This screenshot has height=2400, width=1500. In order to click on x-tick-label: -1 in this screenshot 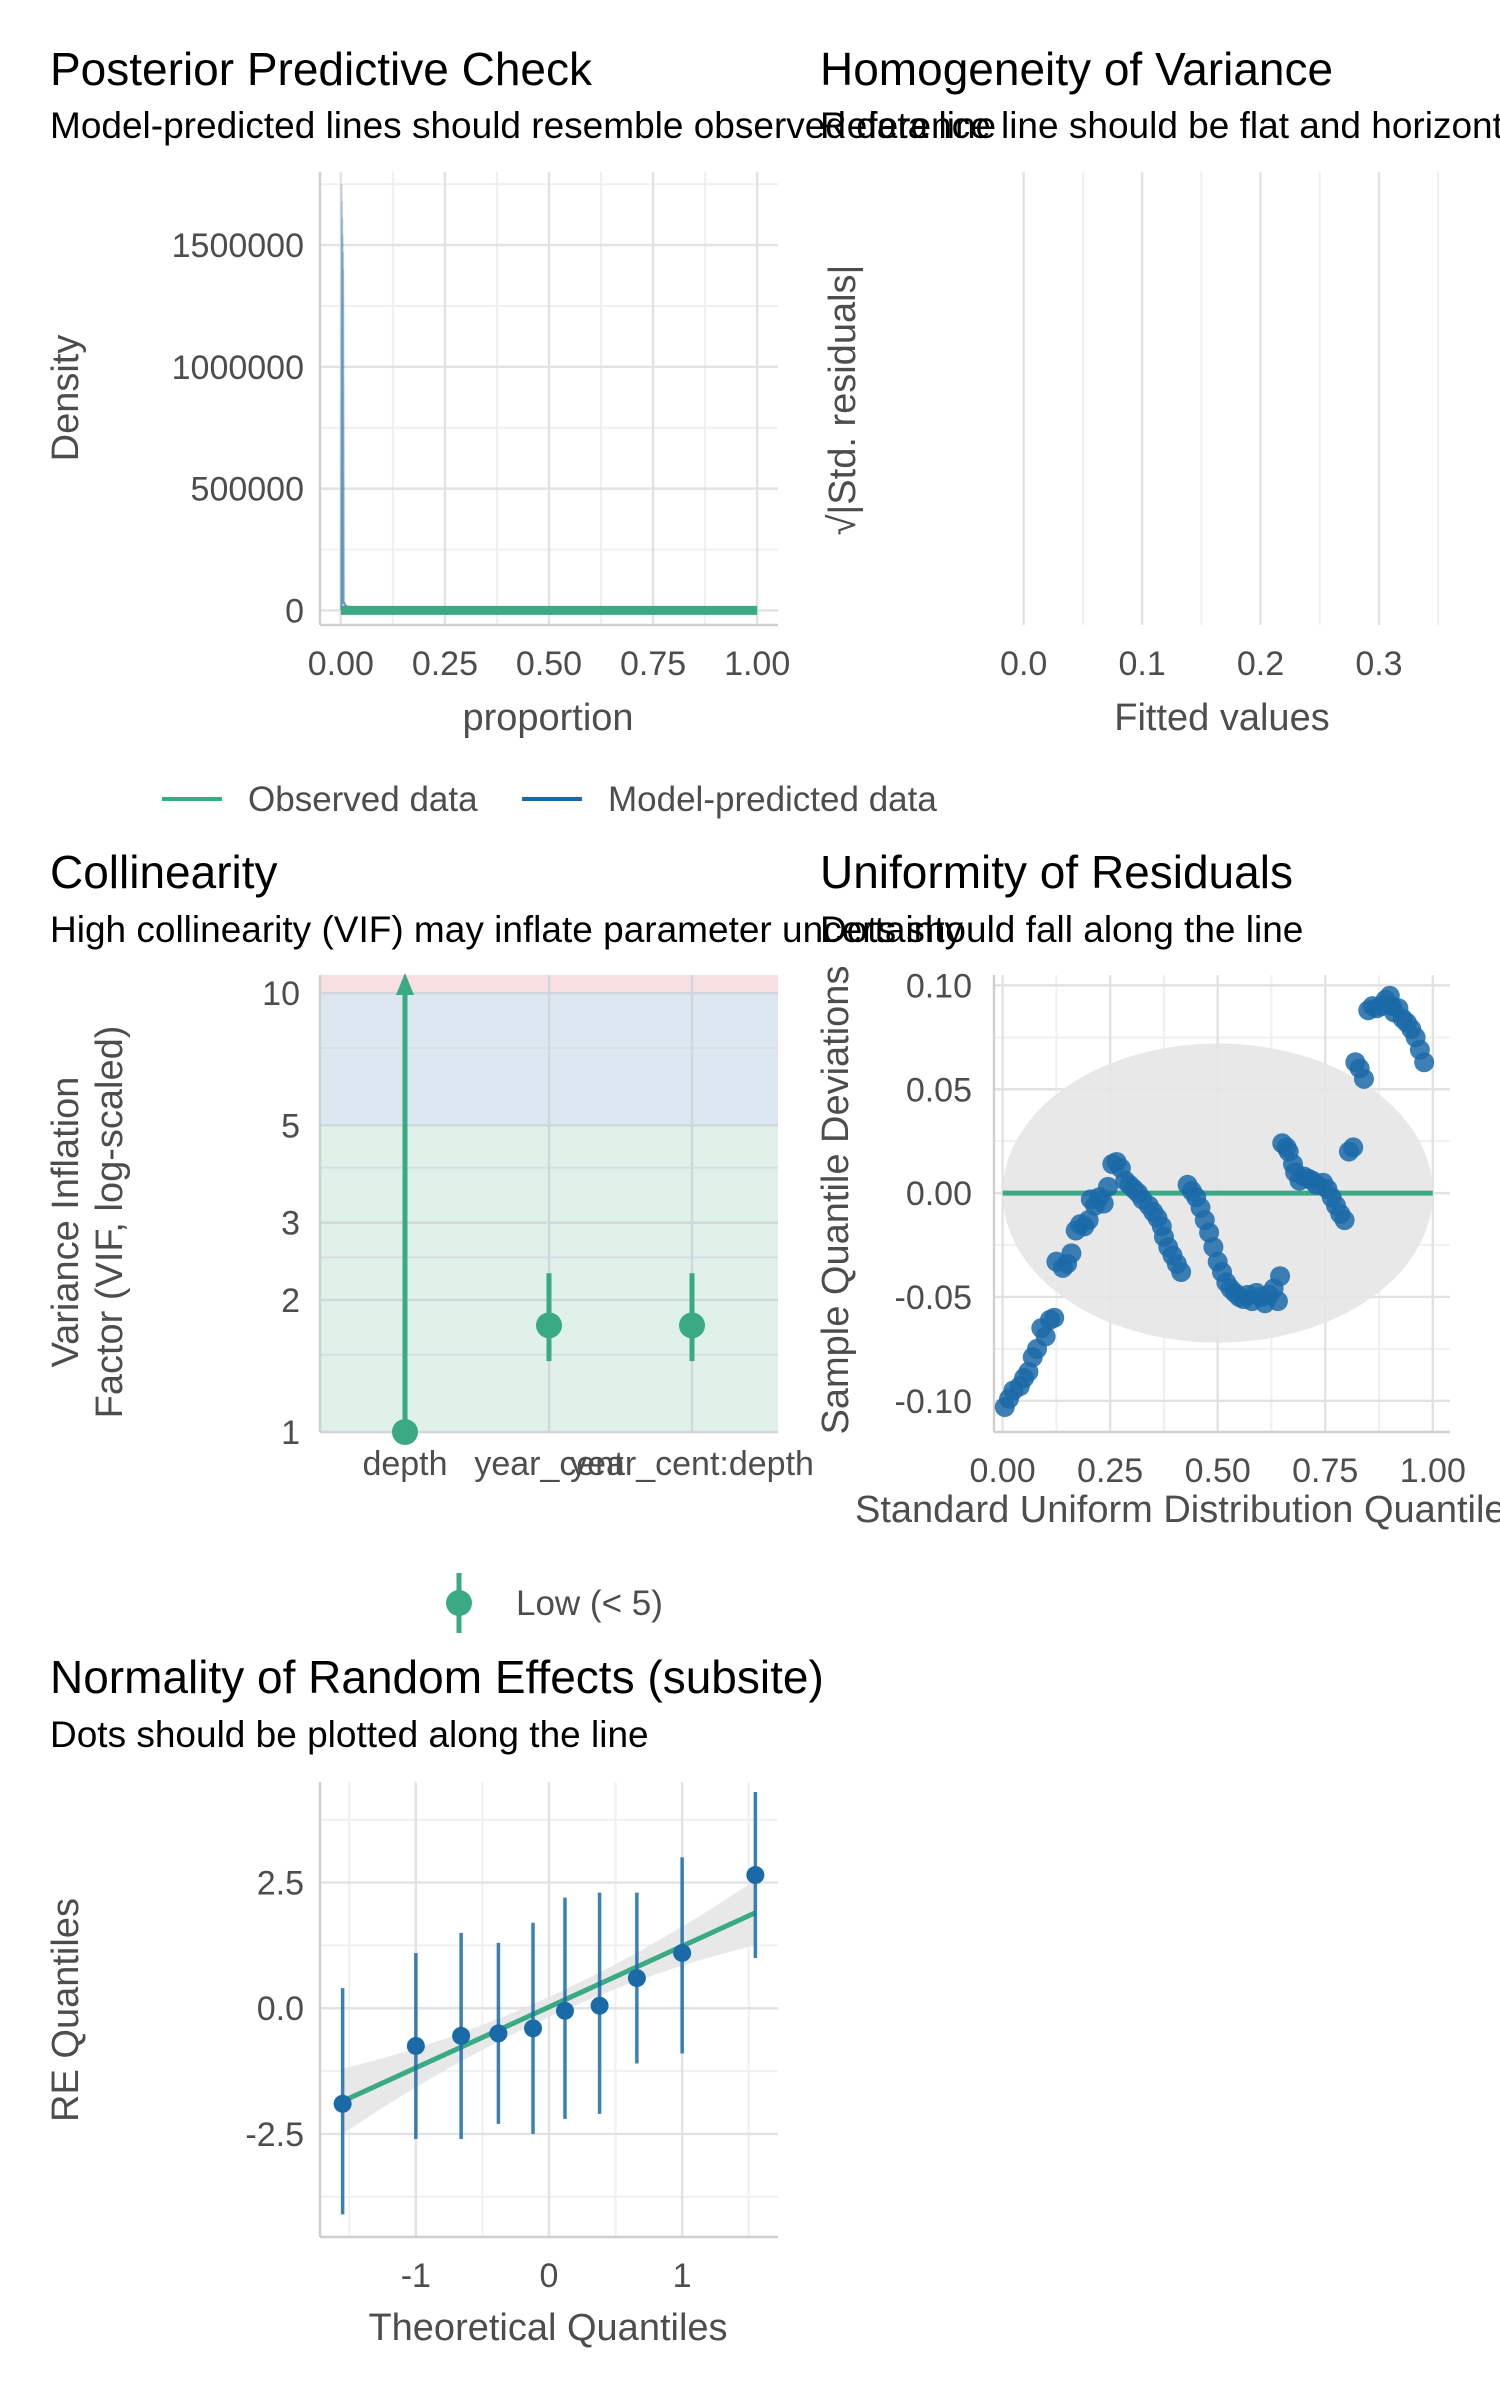, I will do `click(416, 2276)`.